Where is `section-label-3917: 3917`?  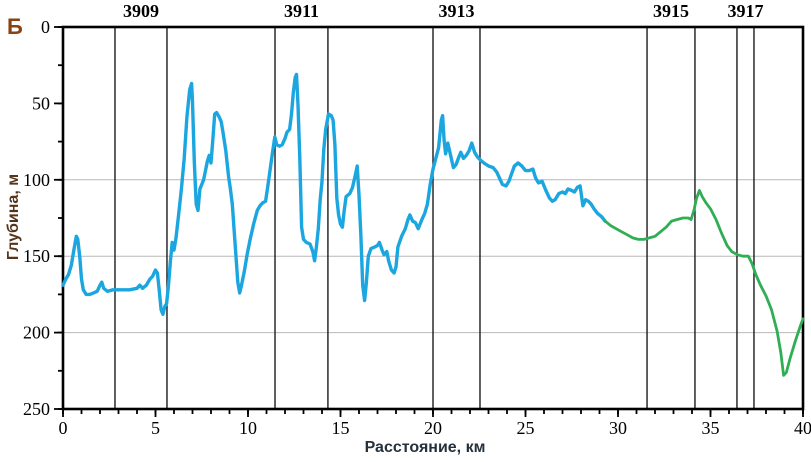
section-label-3917: 3917 is located at coordinates (745, 11).